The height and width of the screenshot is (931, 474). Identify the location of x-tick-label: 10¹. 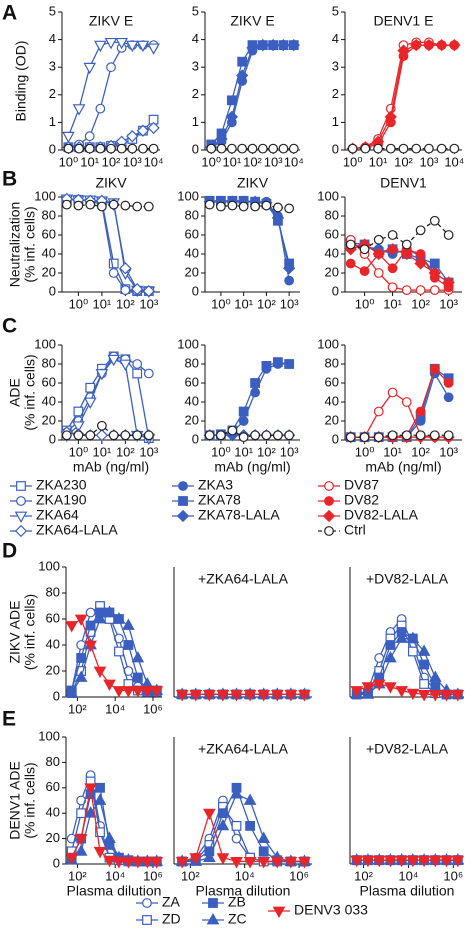
(392, 303).